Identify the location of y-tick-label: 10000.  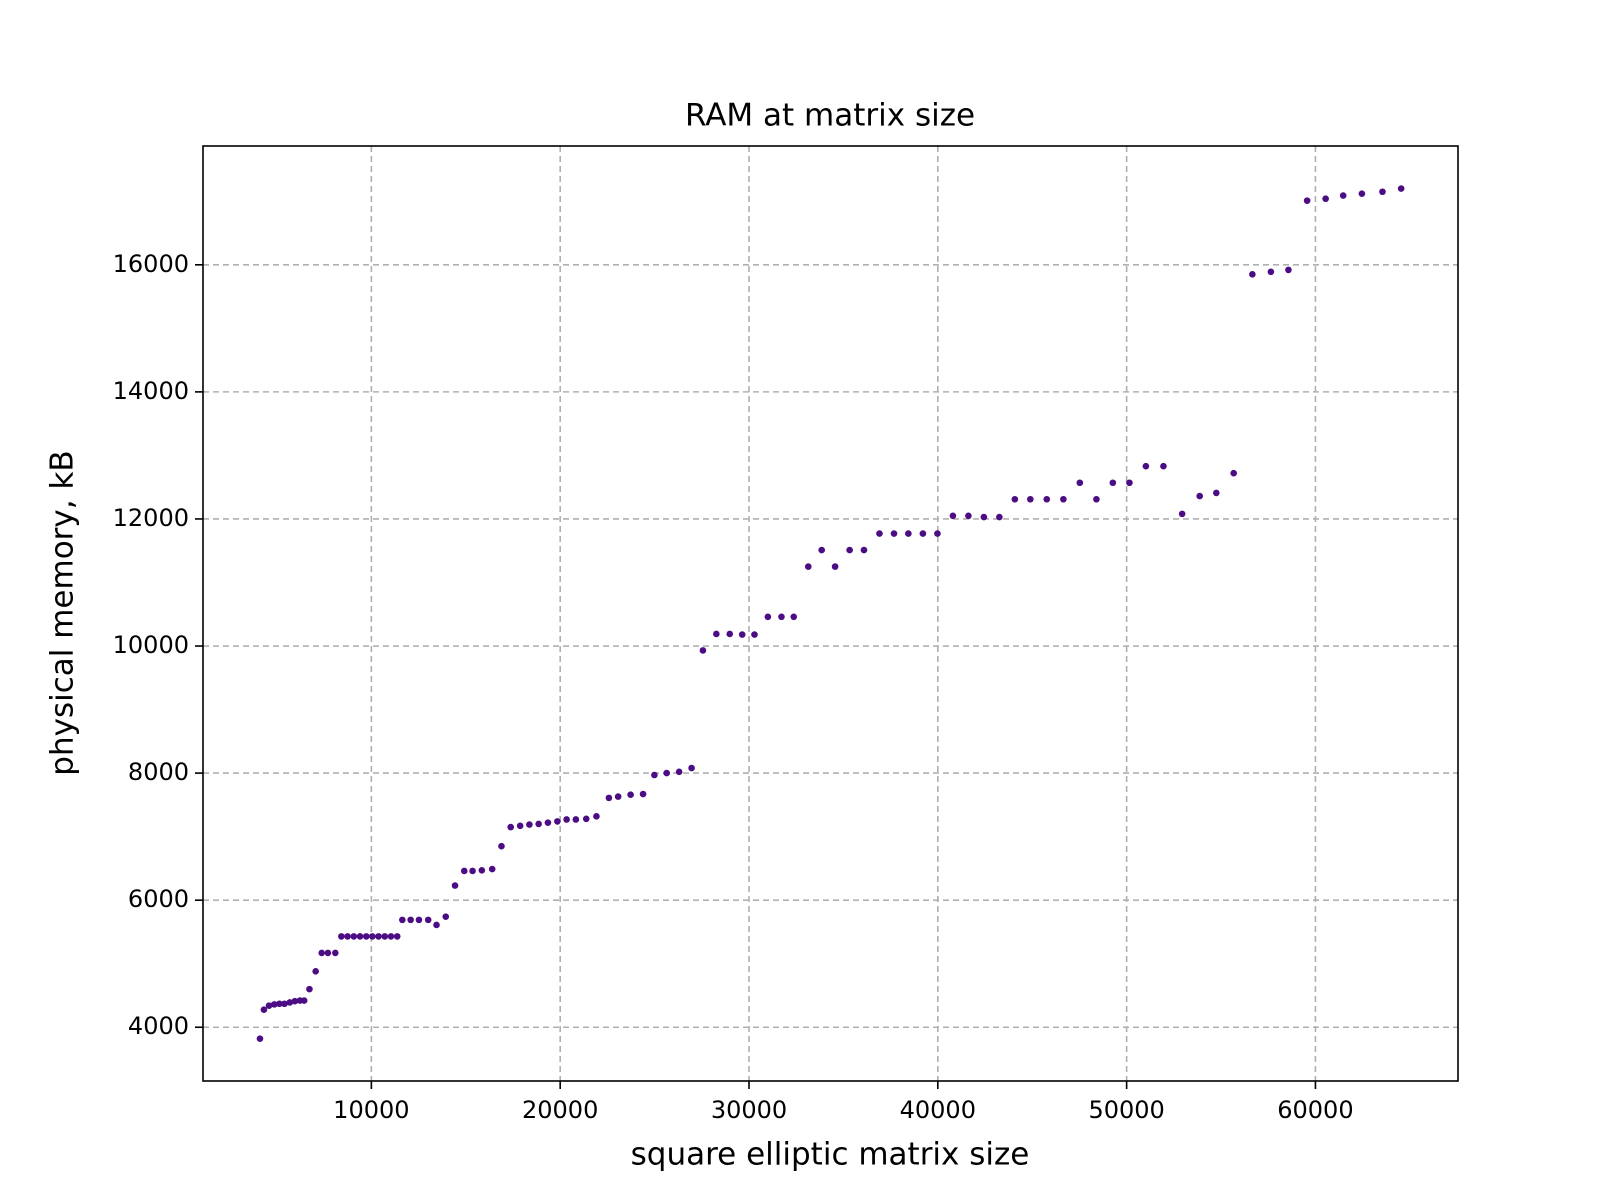
(151, 645).